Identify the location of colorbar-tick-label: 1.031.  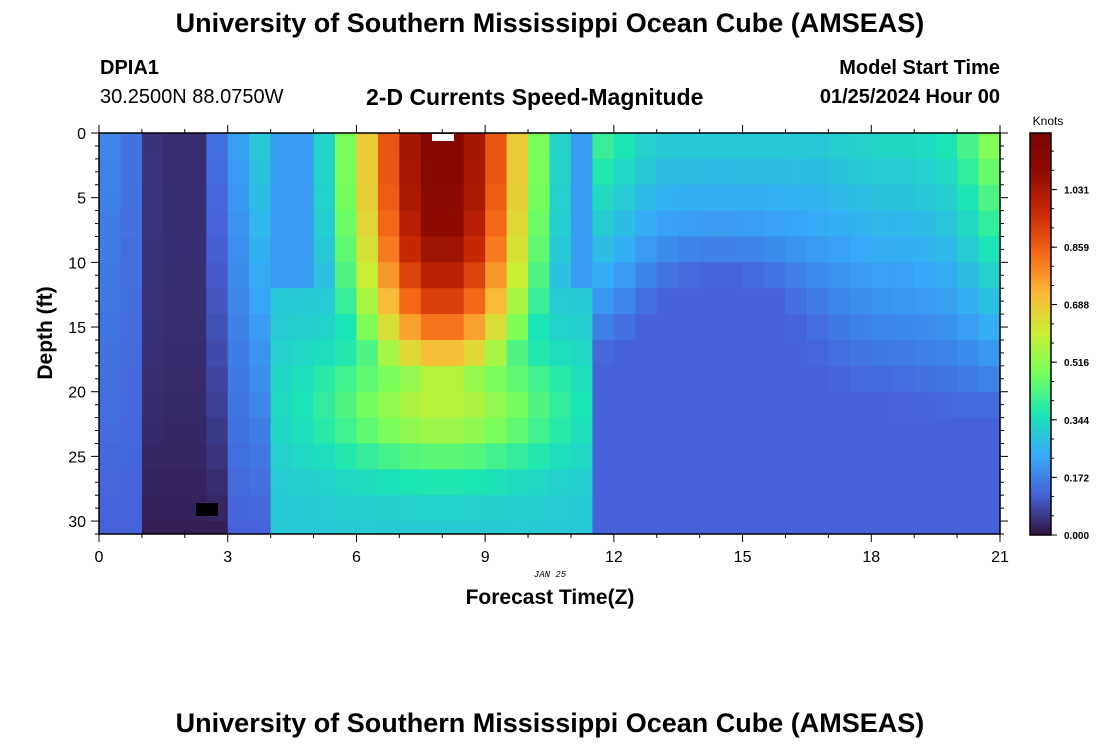
(1076, 191).